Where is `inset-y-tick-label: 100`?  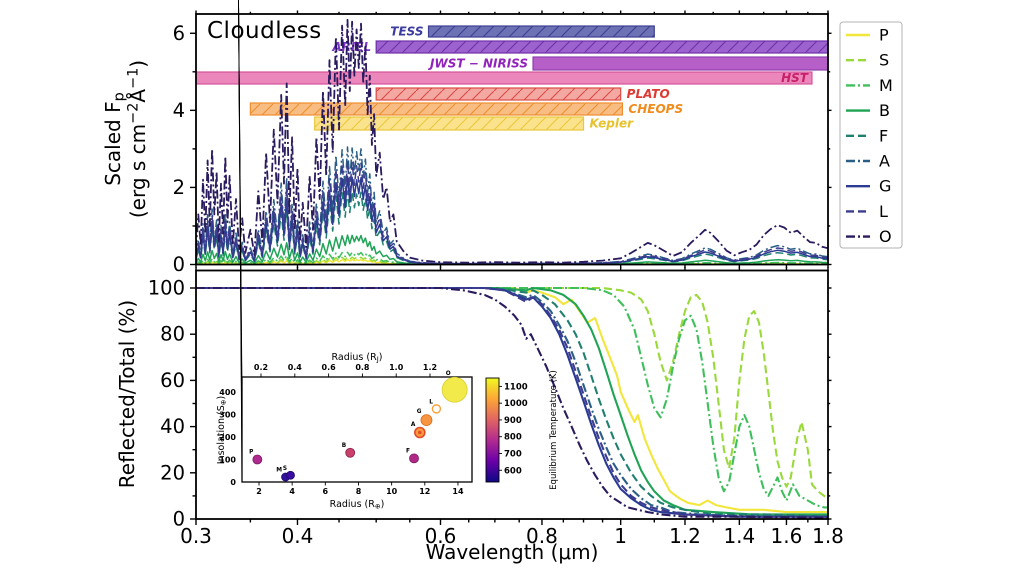 inset-y-tick-label: 100 is located at coordinates (227, 460).